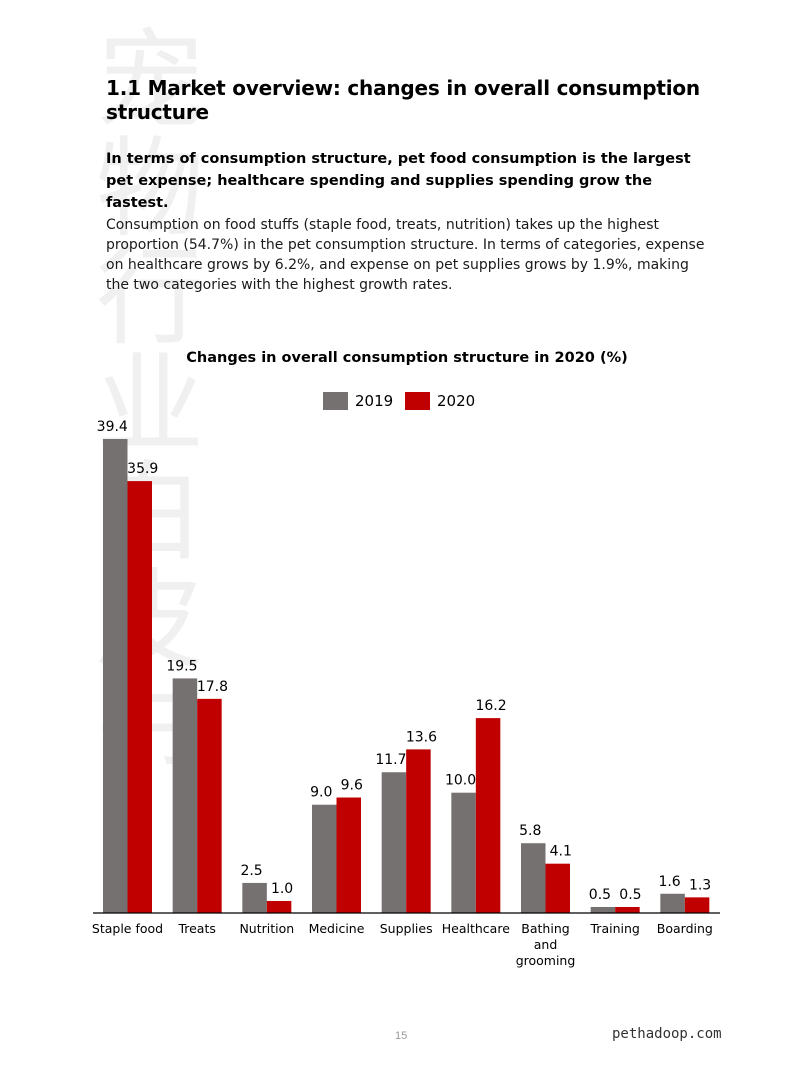 This screenshot has width=803, height=1086. Describe the element at coordinates (181, 666) in the screenshot. I see `data-label-2019-1: 19.5` at that location.